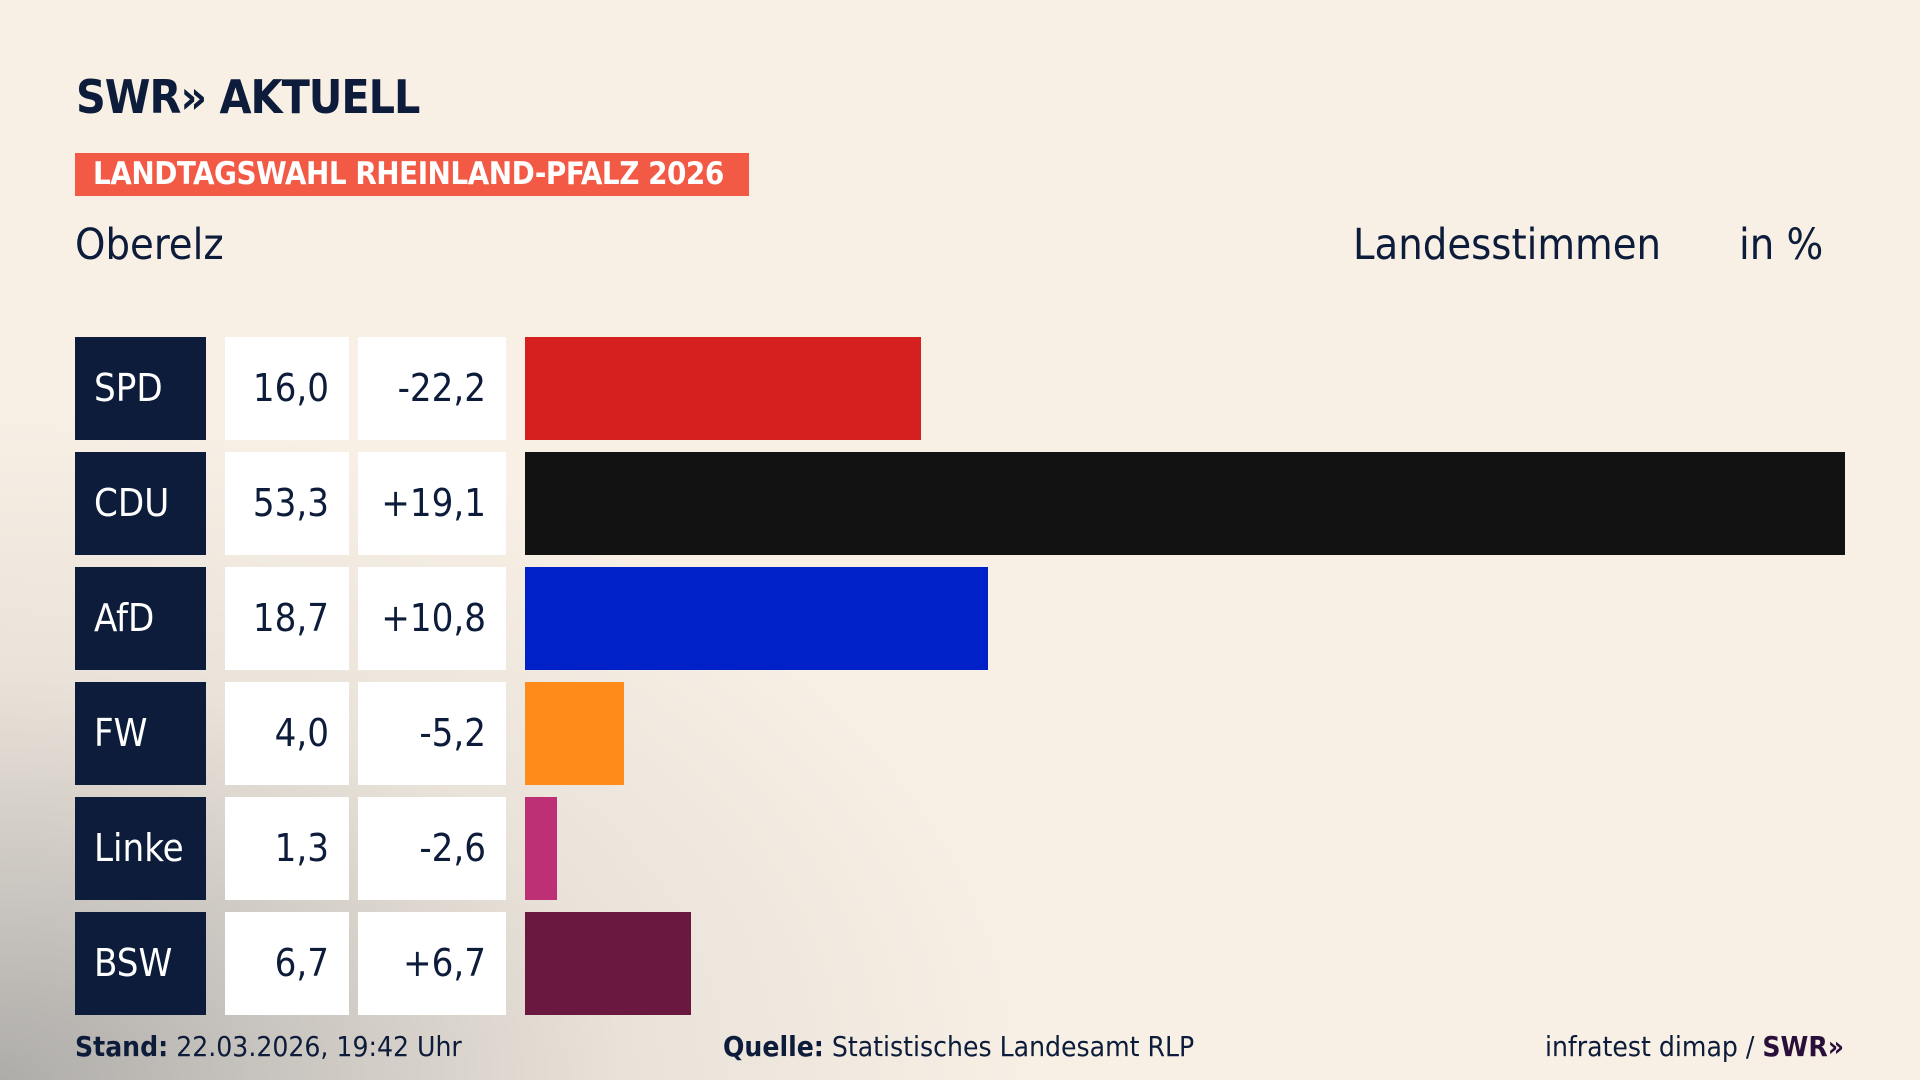 The image size is (1920, 1080). What do you see at coordinates (140, 503) in the screenshot?
I see `party-label: CDU` at bounding box center [140, 503].